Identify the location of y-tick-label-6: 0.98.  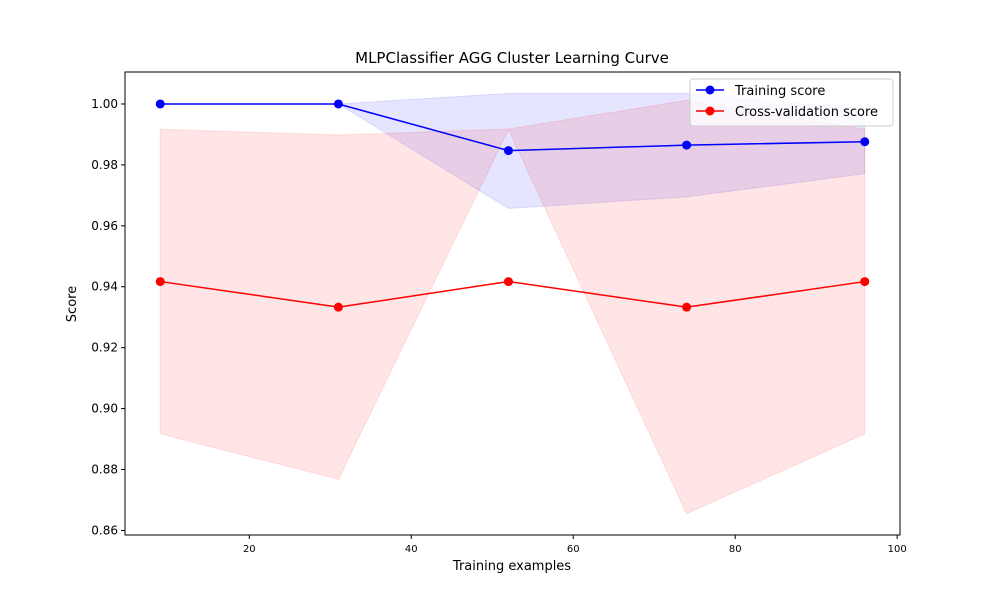
(104, 165).